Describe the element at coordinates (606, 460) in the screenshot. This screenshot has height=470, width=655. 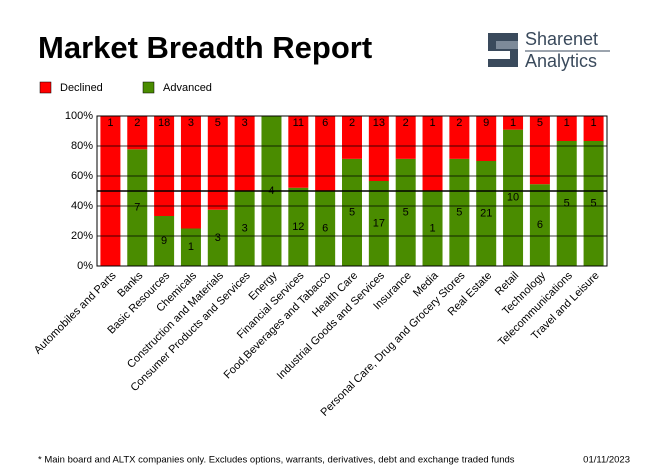
I see `date: 01/11/2023` at that location.